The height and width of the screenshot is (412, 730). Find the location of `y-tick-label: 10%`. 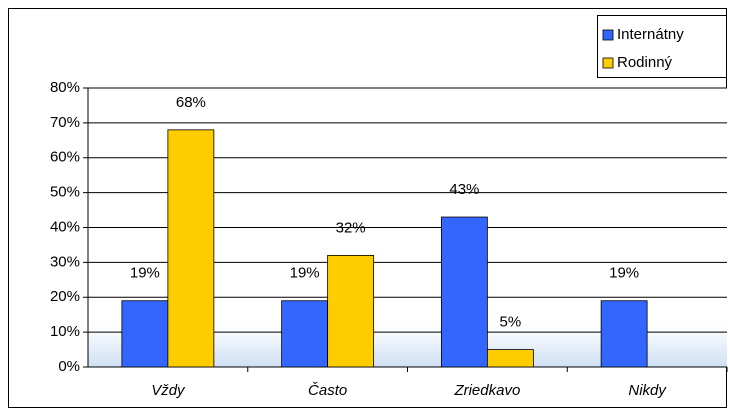

y-tick-label: 10% is located at coordinates (65, 331).